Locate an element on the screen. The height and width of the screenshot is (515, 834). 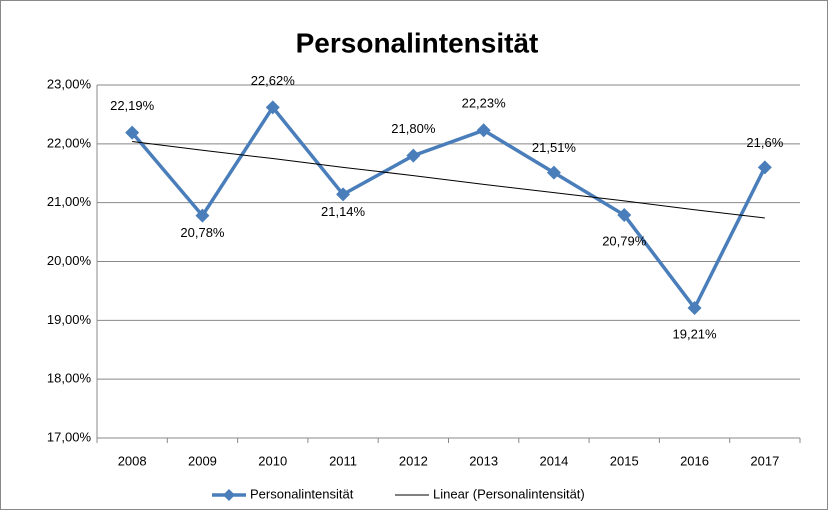
data-label: 21,14% is located at coordinates (343, 211).